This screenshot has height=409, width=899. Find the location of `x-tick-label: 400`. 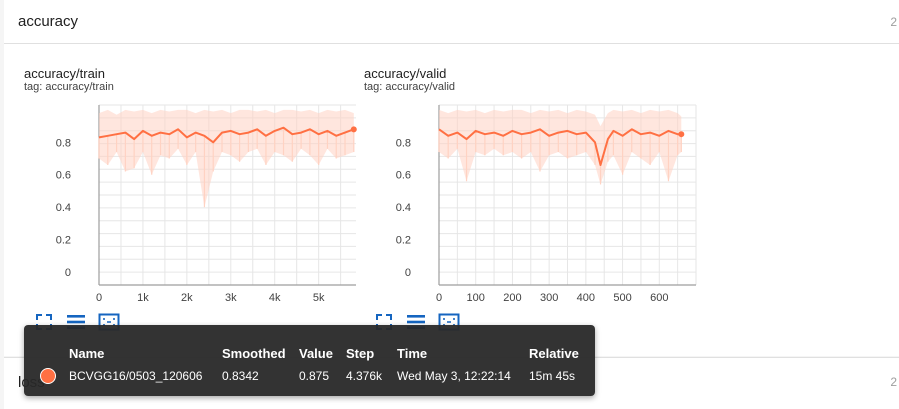

x-tick-label: 400 is located at coordinates (586, 298).